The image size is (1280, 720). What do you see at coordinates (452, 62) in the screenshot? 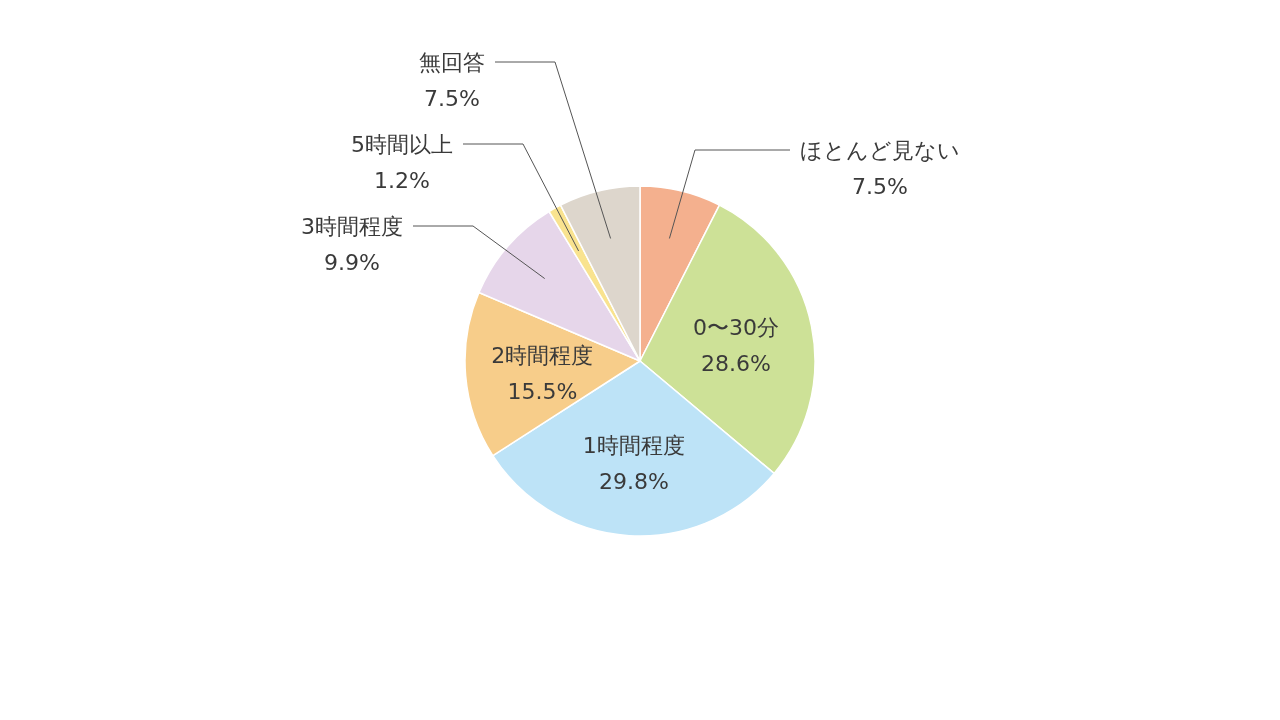
I see `slice-label: 無回答` at bounding box center [452, 62].